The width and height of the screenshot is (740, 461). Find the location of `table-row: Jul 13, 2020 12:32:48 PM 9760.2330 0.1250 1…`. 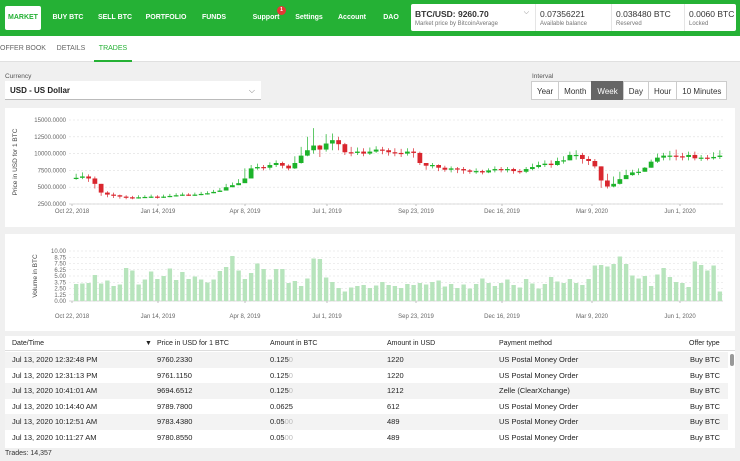

table-row: Jul 13, 2020 12:32:48 PM 9760.2330 0.1250 1… is located at coordinates (366, 360).